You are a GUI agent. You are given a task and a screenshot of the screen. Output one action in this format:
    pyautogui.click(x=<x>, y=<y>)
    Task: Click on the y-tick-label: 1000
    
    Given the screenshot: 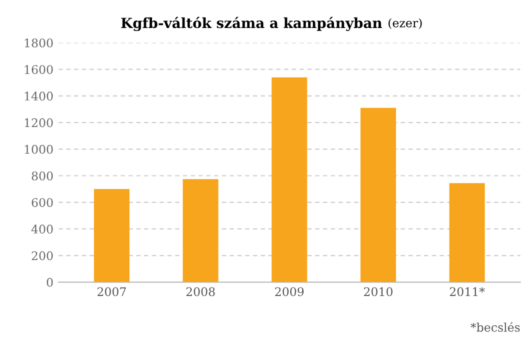 What is the action you would take?
    pyautogui.click(x=38, y=149)
    